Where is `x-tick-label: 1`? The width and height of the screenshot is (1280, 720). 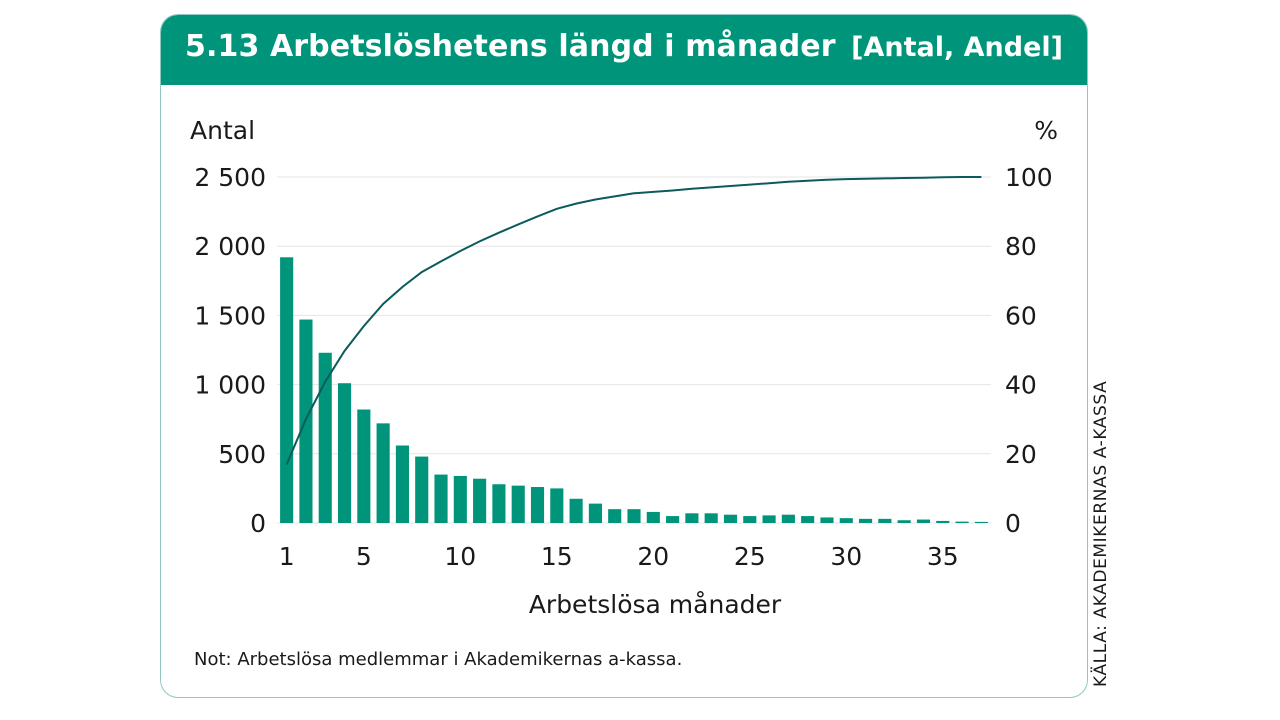 x-tick-label: 1 is located at coordinates (287, 556).